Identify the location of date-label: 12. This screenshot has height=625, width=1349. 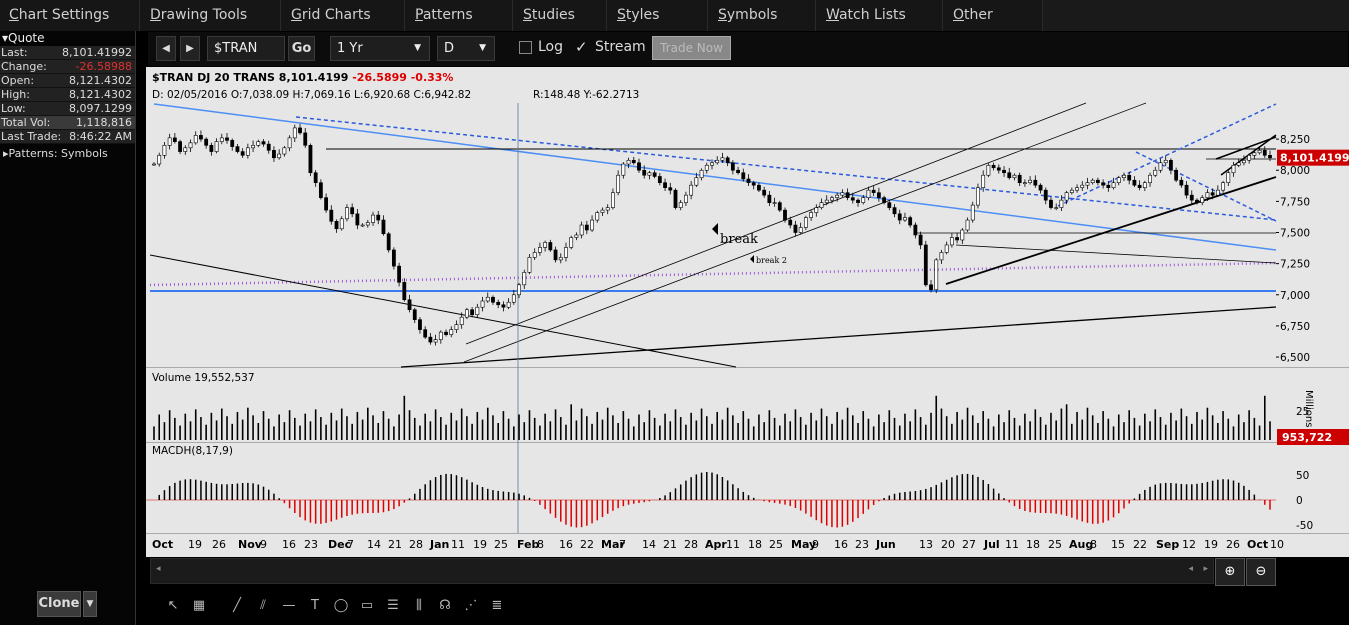
(1189, 544).